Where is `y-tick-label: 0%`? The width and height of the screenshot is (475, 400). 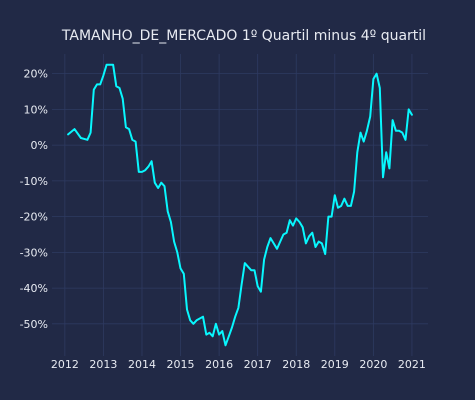
y-tick-label: 0% is located at coordinates (39, 145).